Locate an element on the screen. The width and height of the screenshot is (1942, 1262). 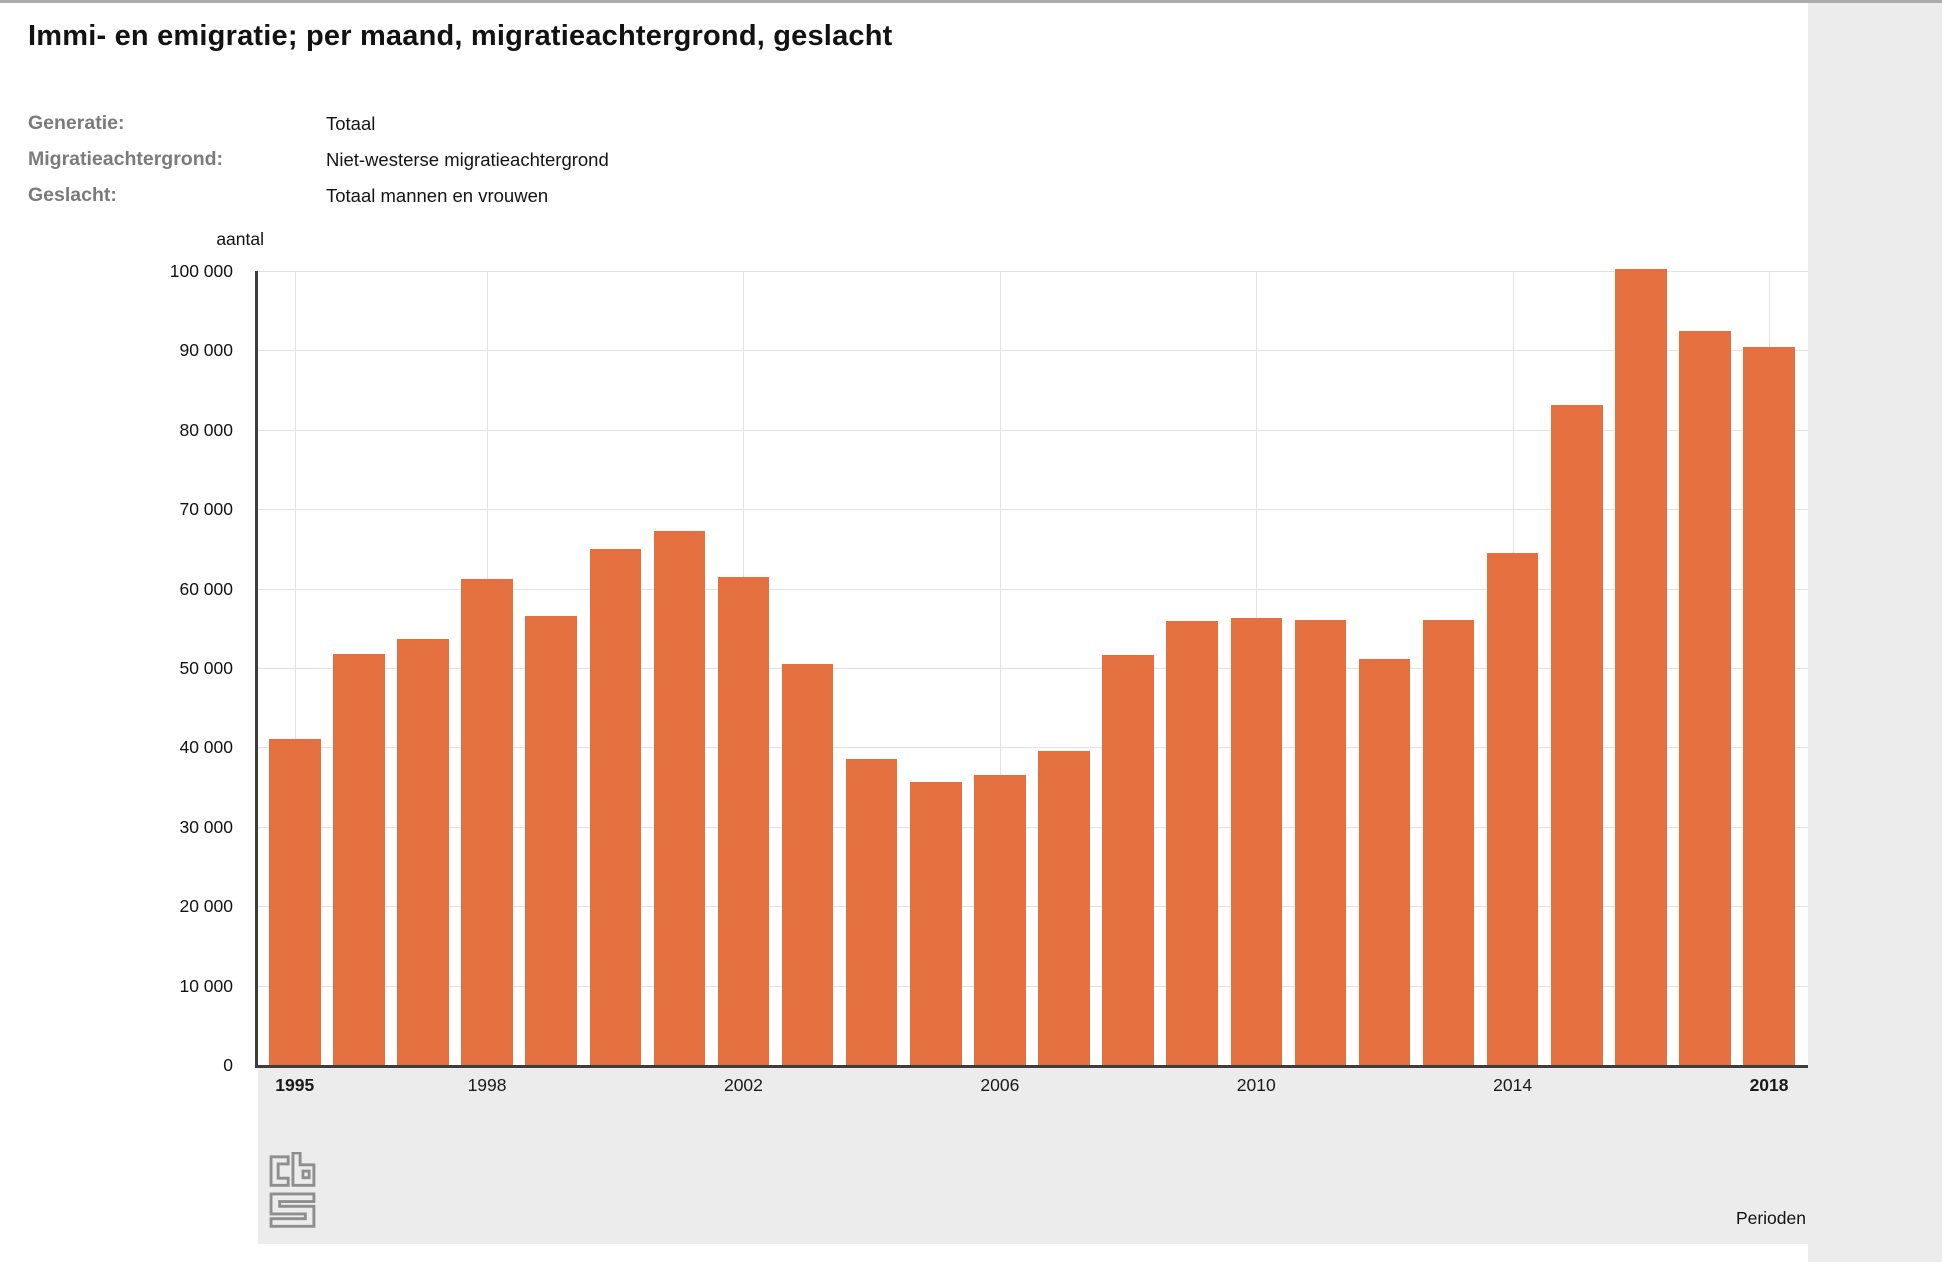
x-axis-footer-band: Perioden 1995 1998 2002 2006 2010 2014 2018 is located at coordinates (1033, 1156).